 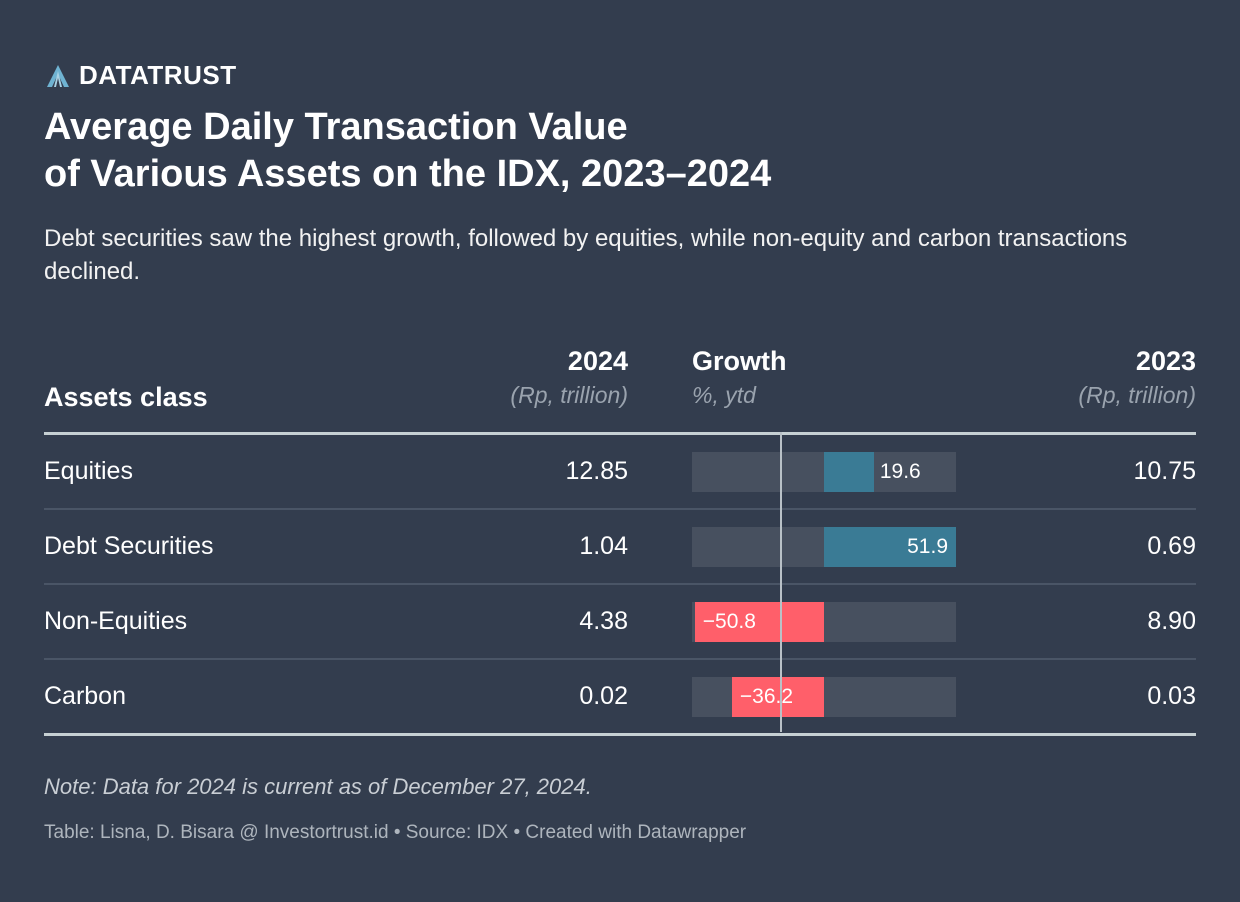 I want to click on header-2023: 2023, so click(x=1165, y=361).